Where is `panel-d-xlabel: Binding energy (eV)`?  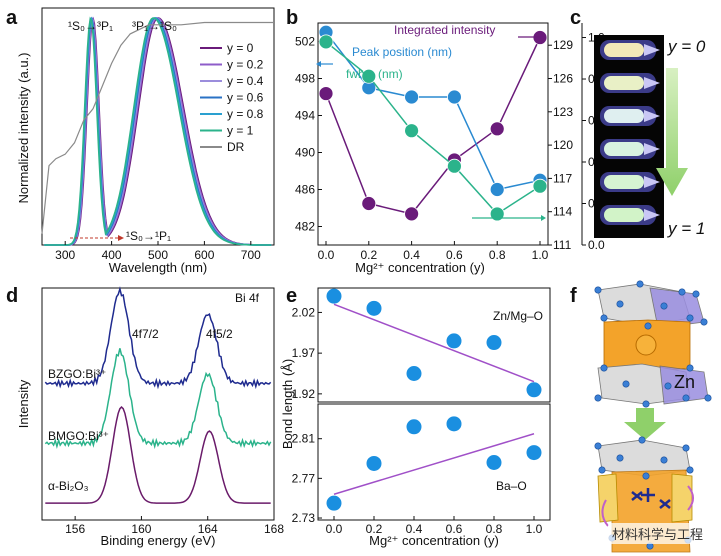
panel-d-xlabel: Binding energy (eV) is located at coordinates (158, 540).